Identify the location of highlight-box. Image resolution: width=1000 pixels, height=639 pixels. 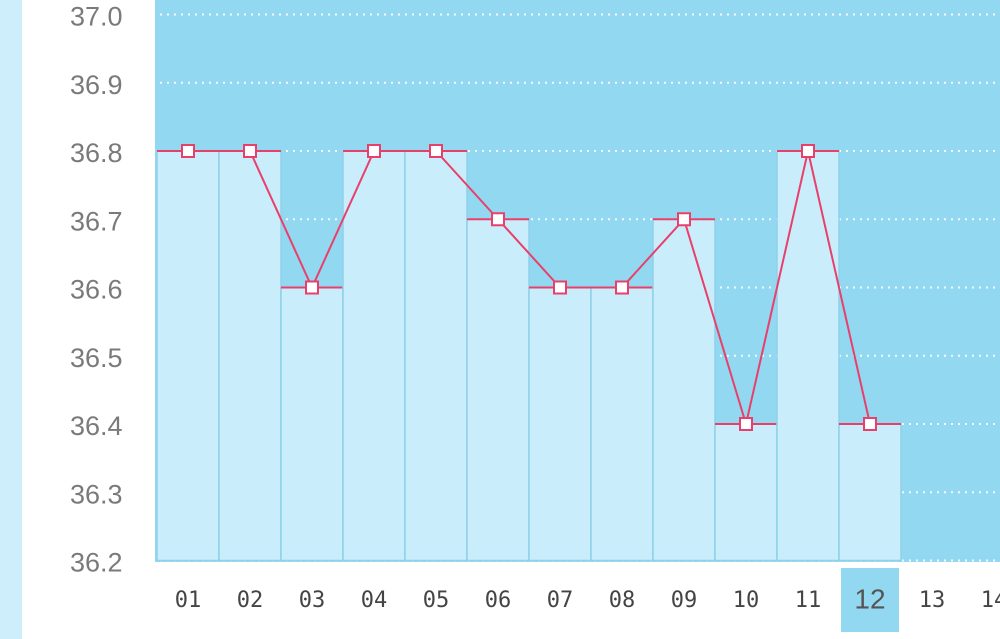
(870, 600).